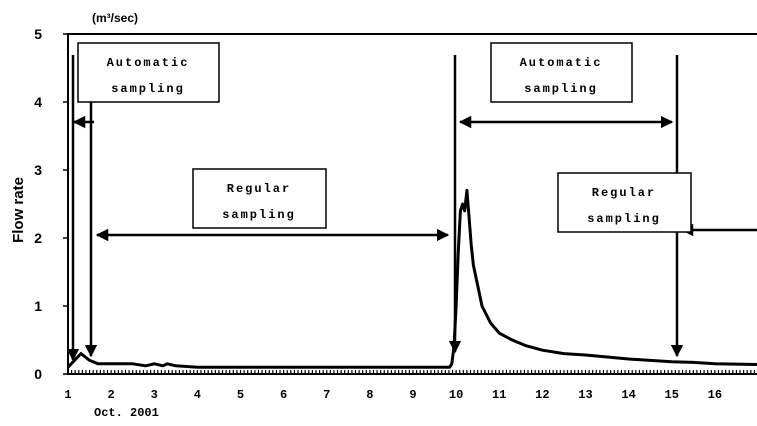 This screenshot has width=757, height=426. I want to click on annotation-automatic-sampling-2: Automatic sampling, so click(561, 72).